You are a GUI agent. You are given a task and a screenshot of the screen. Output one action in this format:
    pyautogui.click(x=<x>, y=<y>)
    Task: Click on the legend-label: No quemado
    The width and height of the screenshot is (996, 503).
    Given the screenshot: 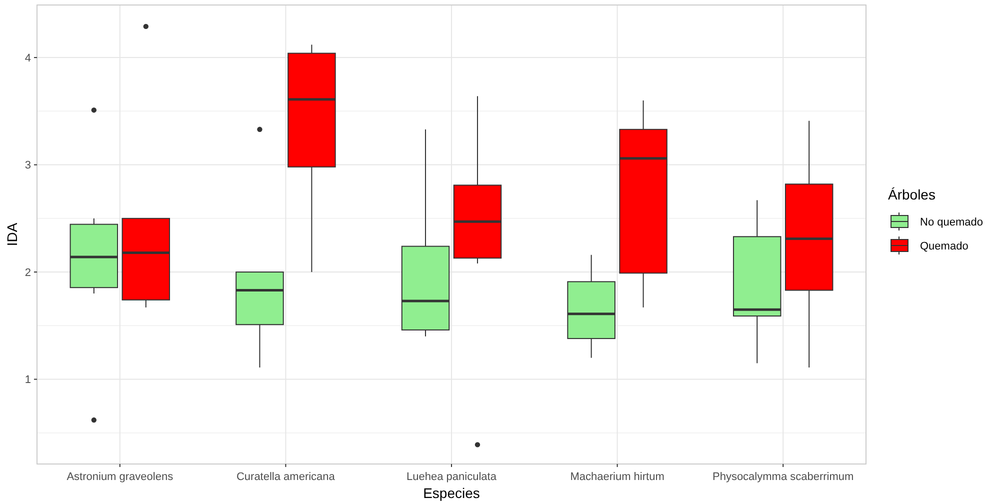 What is the action you would take?
    pyautogui.click(x=951, y=222)
    